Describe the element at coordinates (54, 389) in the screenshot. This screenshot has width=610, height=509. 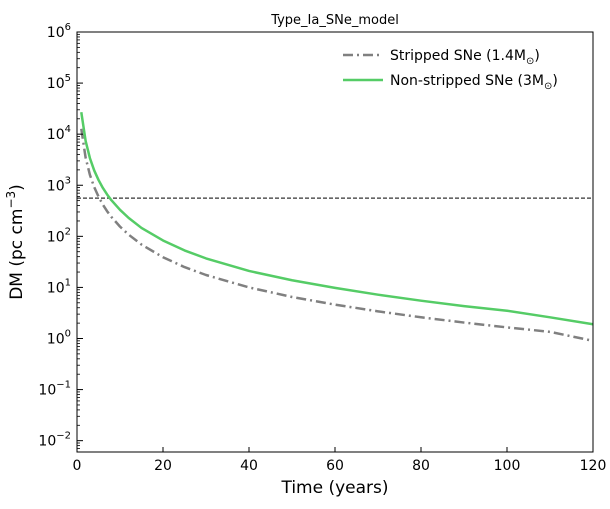
I see `y-tick-label: 10⁻¹` at that location.